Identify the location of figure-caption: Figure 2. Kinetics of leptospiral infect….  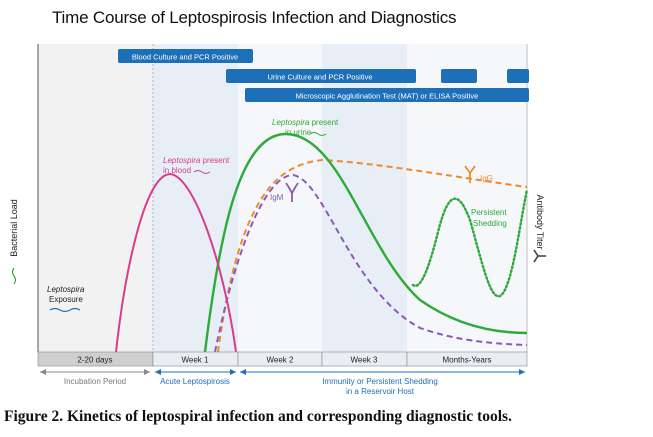
(258, 416).